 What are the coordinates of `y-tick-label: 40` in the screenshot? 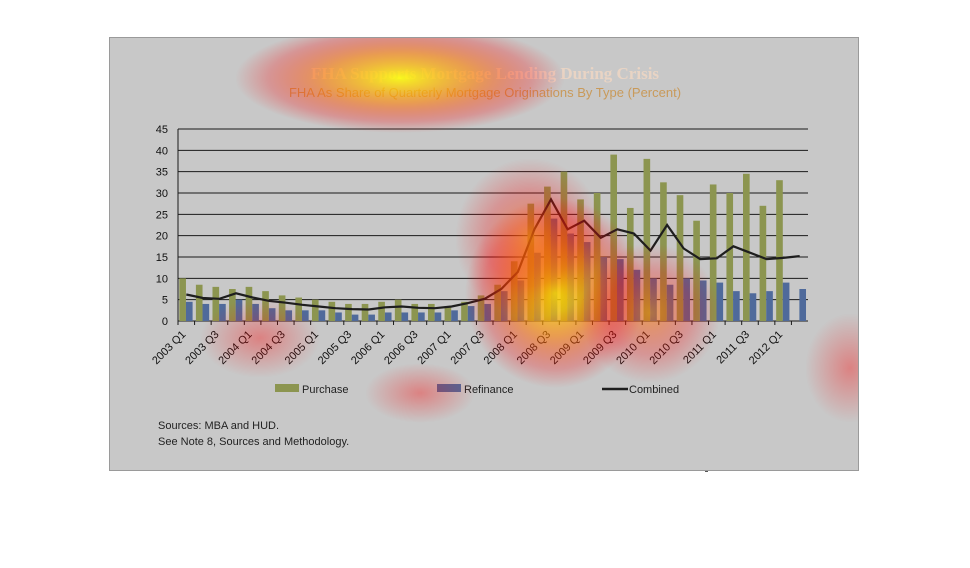 It's located at (162, 151).